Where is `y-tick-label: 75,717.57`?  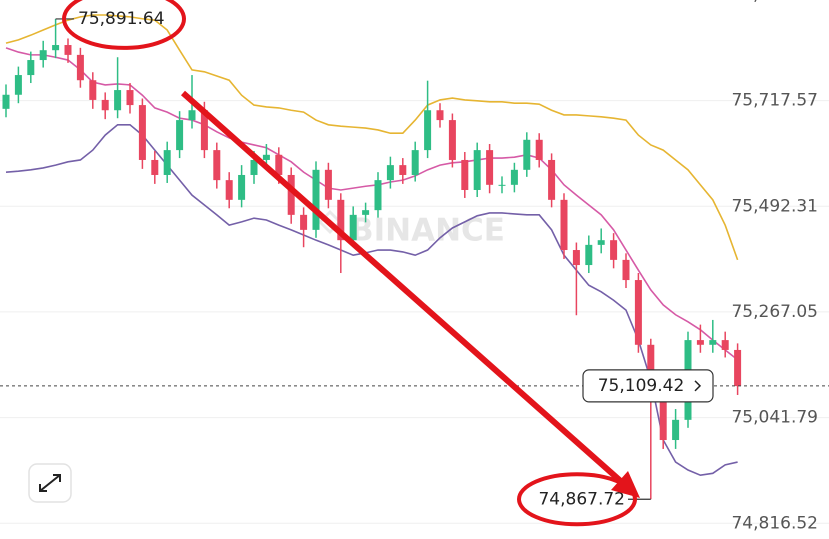 y-tick-label: 75,717.57 is located at coordinates (774, 101).